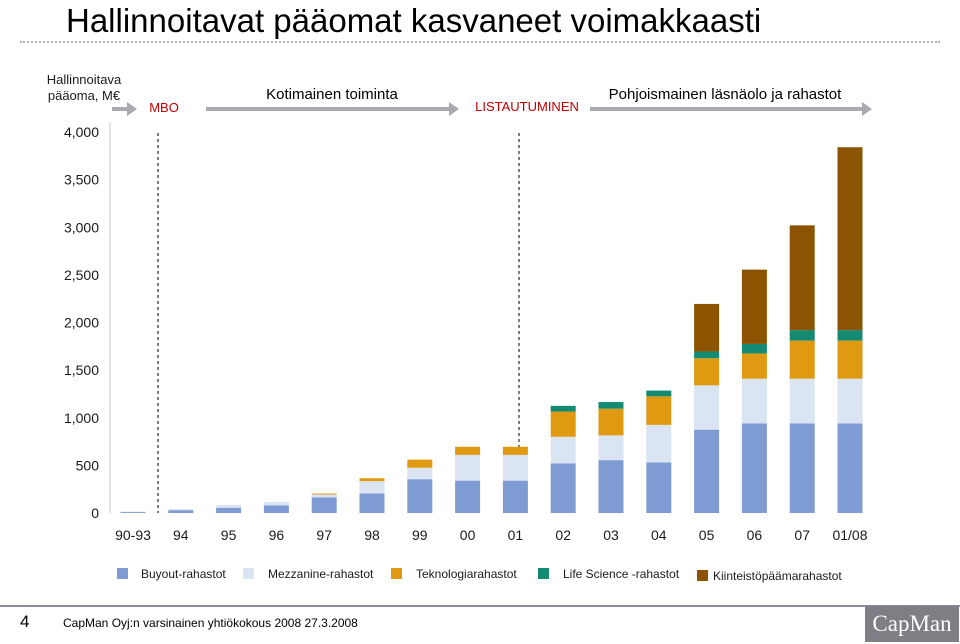 Image resolution: width=960 pixels, height=644 pixels. What do you see at coordinates (133, 535) in the screenshot?
I see `x-tick-label: 90-93` at bounding box center [133, 535].